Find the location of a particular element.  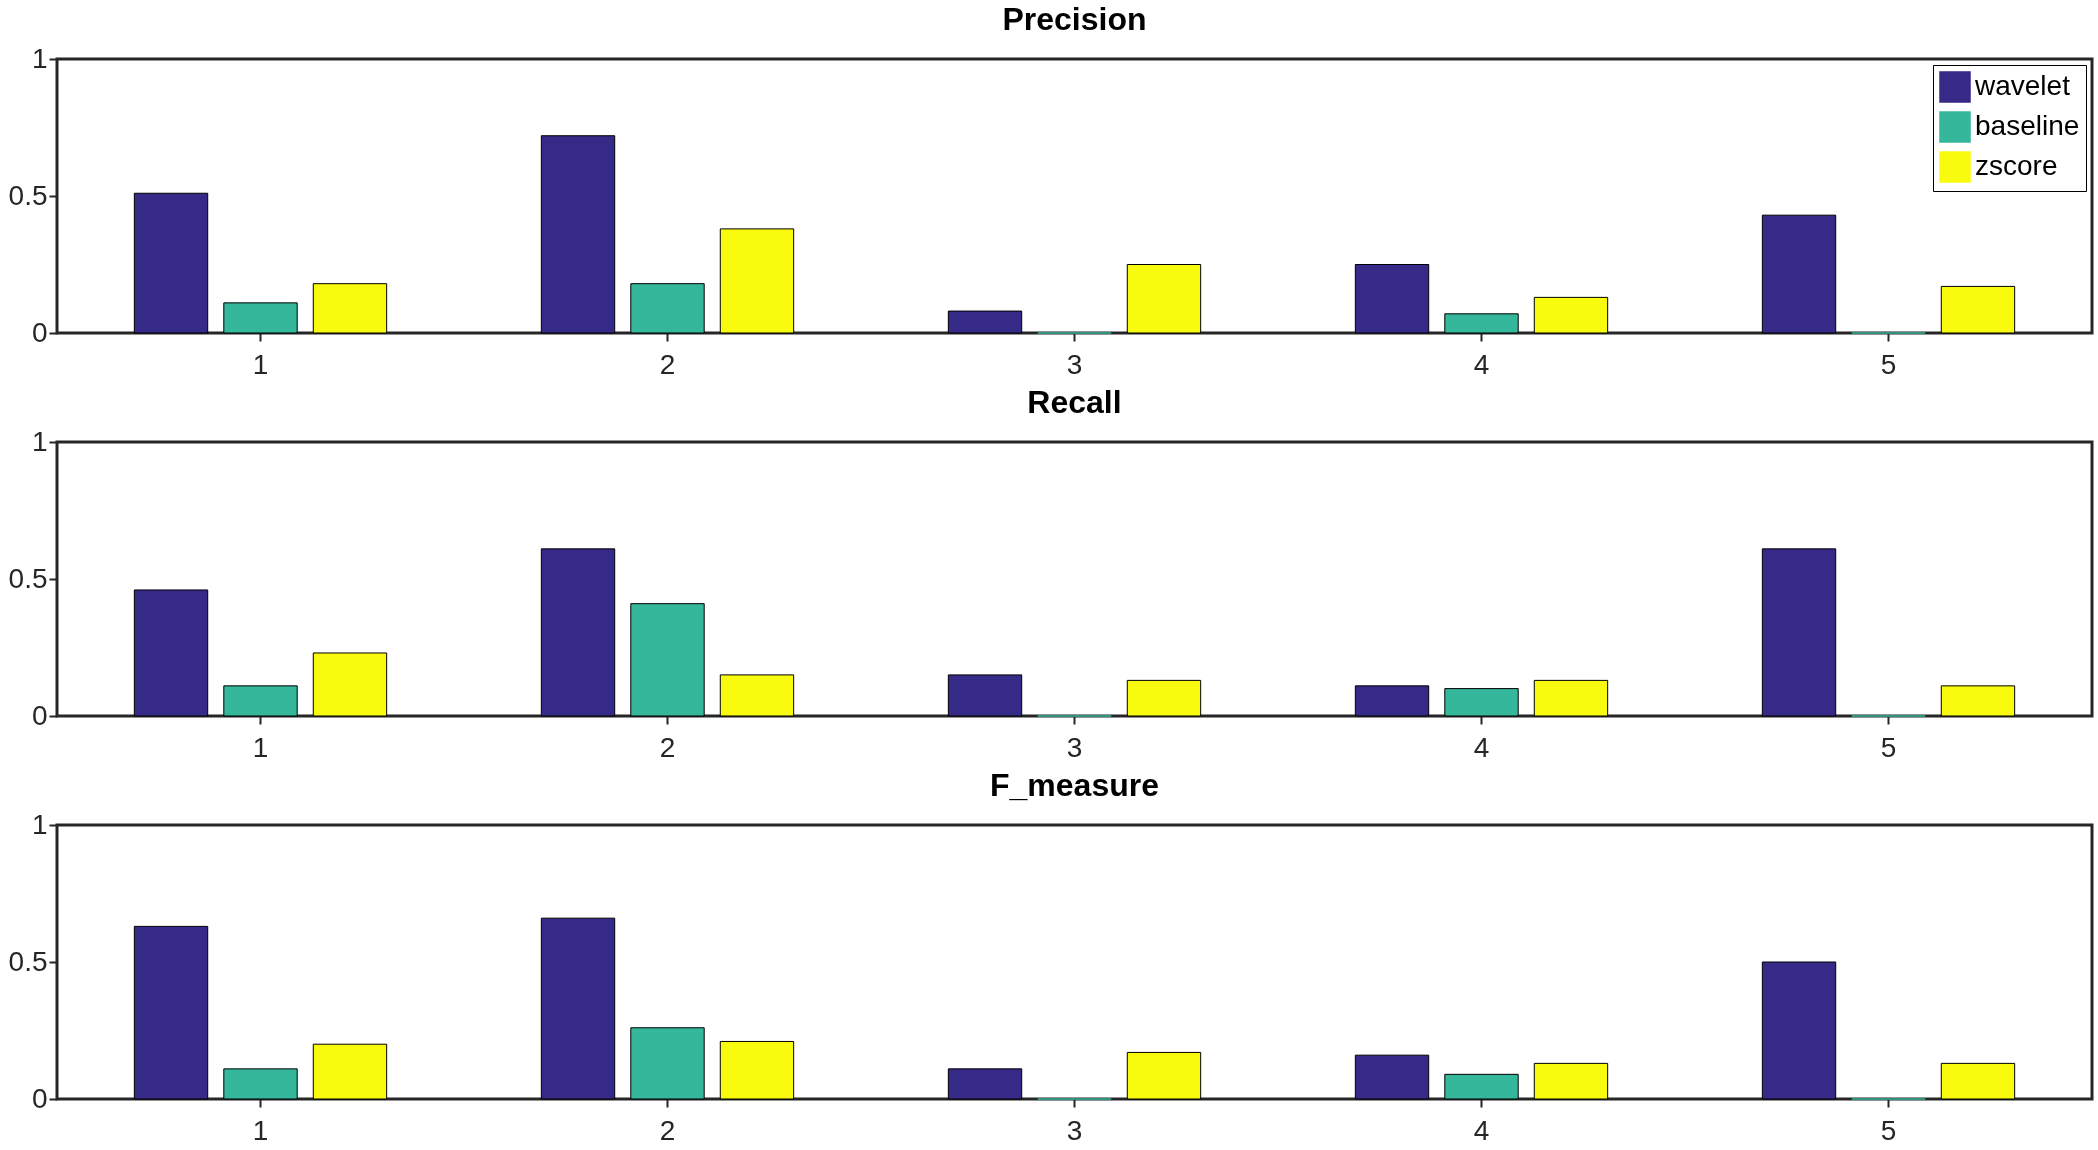

legend-label: baseline is located at coordinates (2027, 125).